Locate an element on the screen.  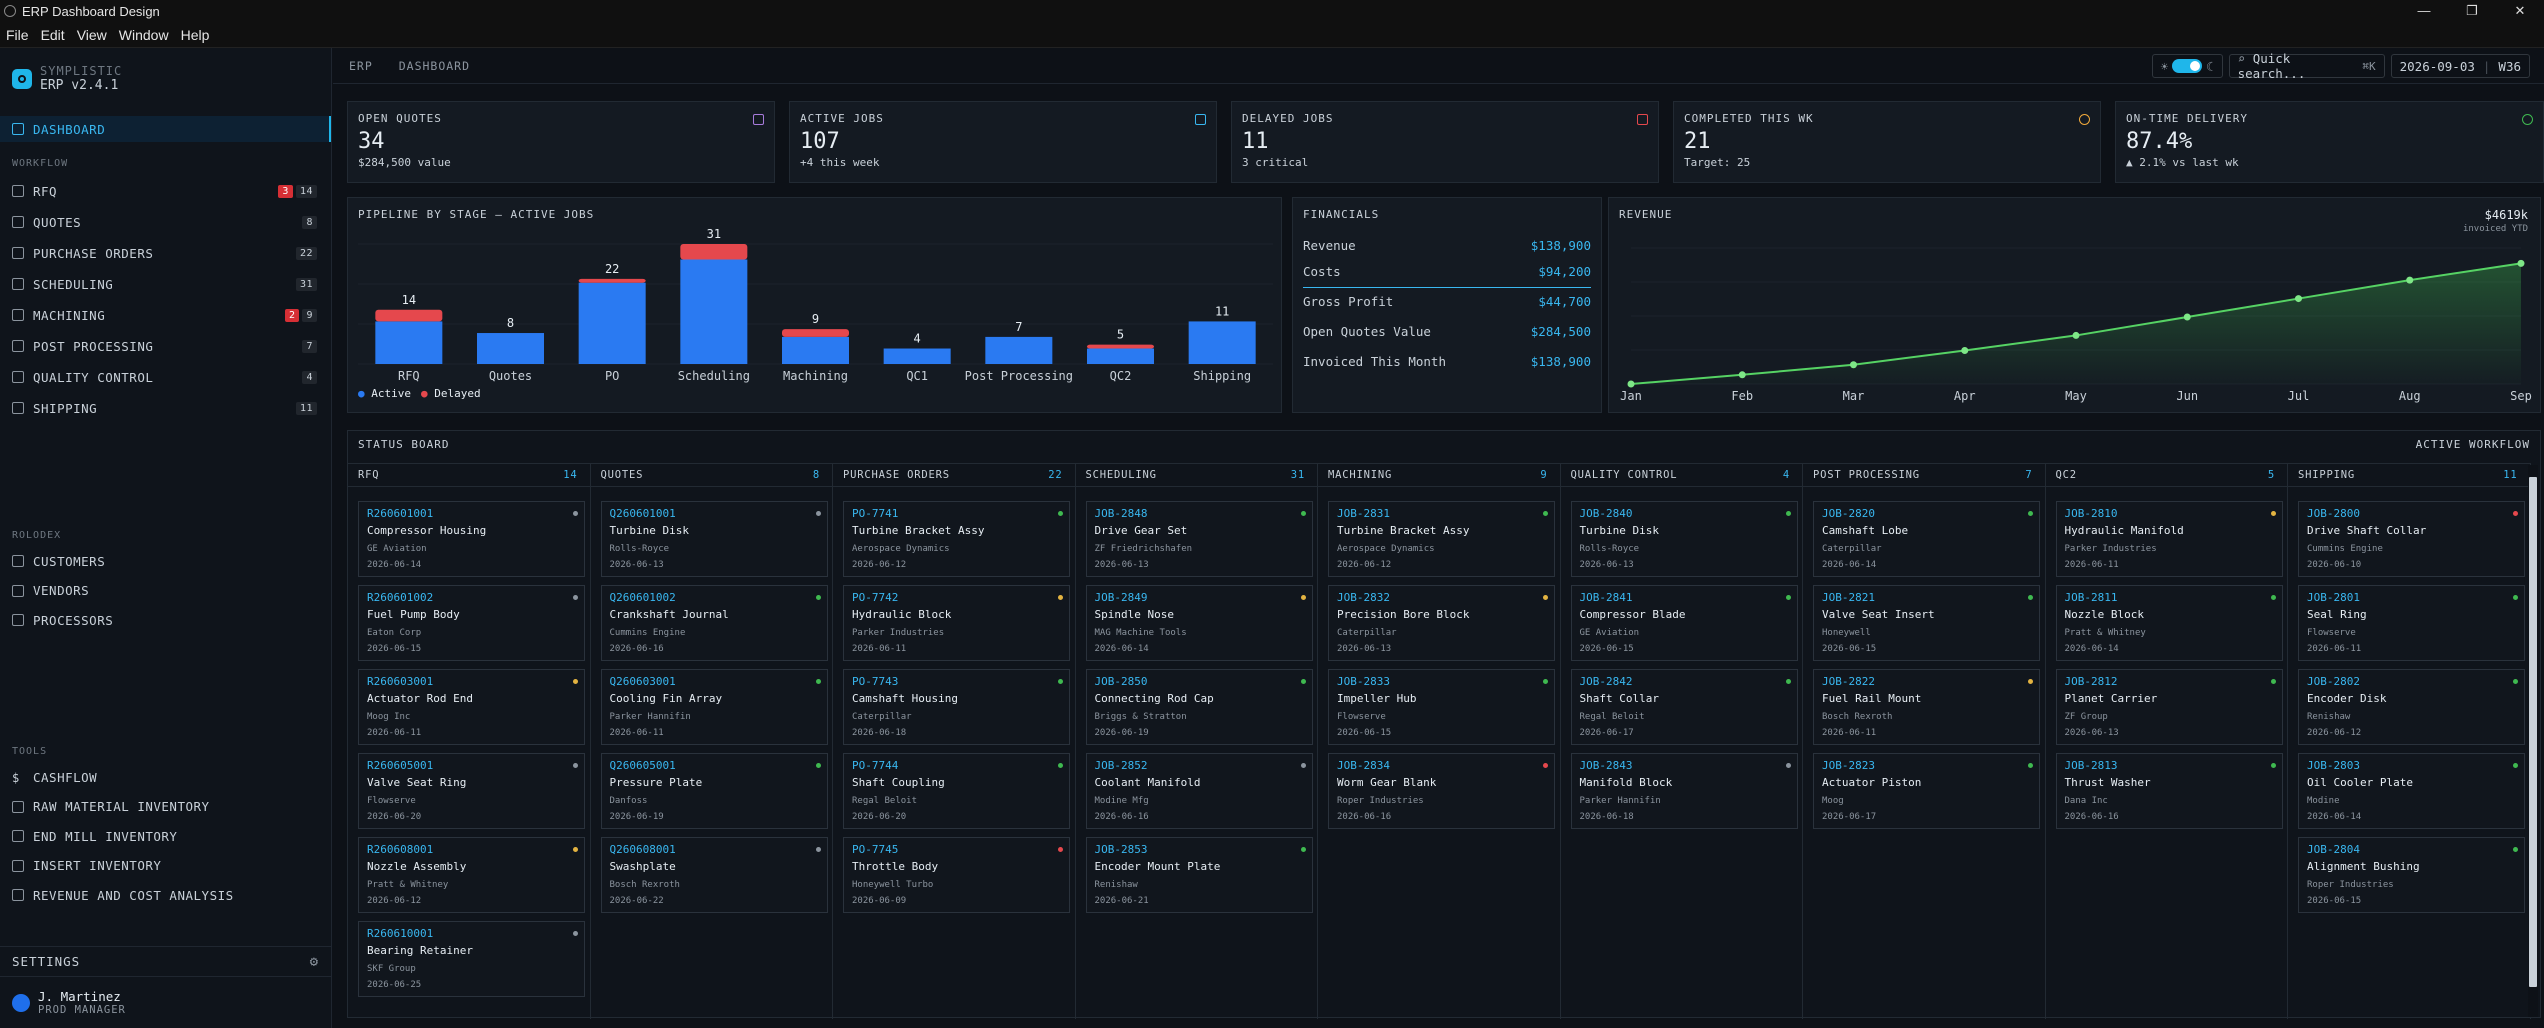
card-id: Q260601001 is located at coordinates (642, 513).